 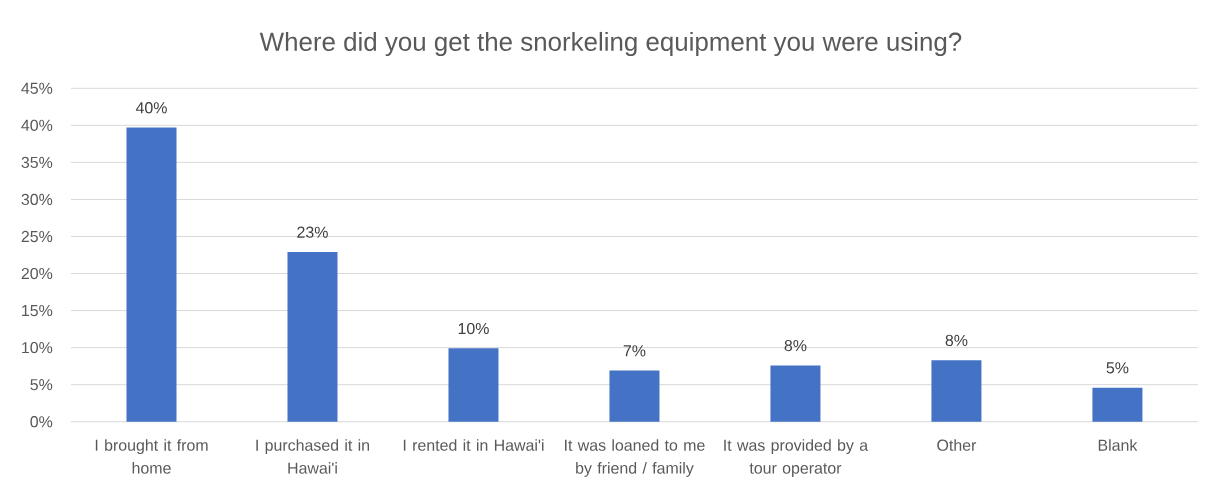 I want to click on y-tick-label: 10%, so click(x=37, y=347).